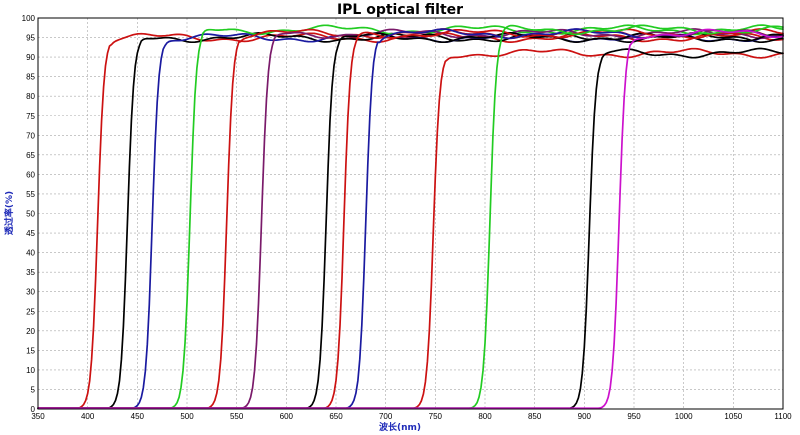 The height and width of the screenshot is (435, 800). What do you see at coordinates (783, 416) in the screenshot?
I see `x-tick-label: 1100` at bounding box center [783, 416].